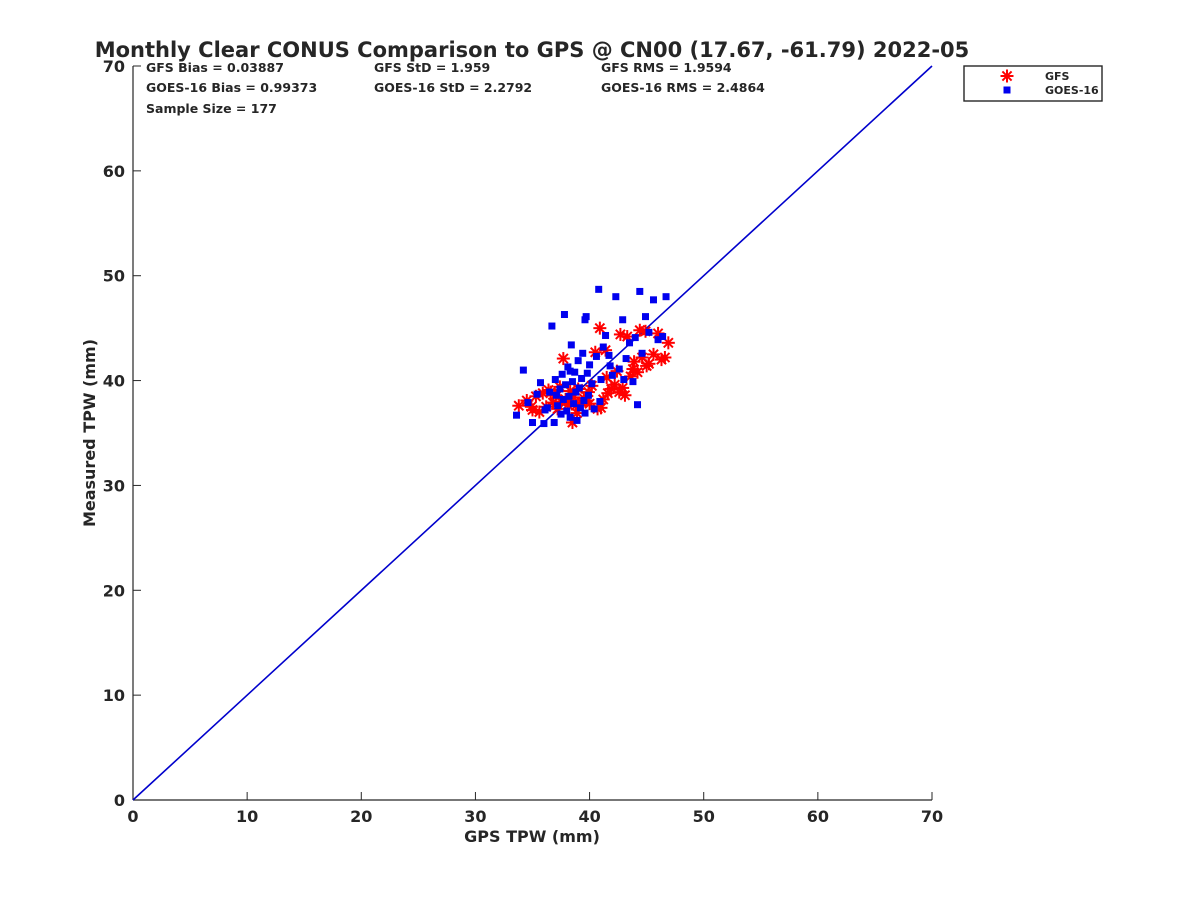 The height and width of the screenshot is (904, 1200). Describe the element at coordinates (432, 67) in the screenshot. I see `stat-label: GFS StD = 1.959` at that location.